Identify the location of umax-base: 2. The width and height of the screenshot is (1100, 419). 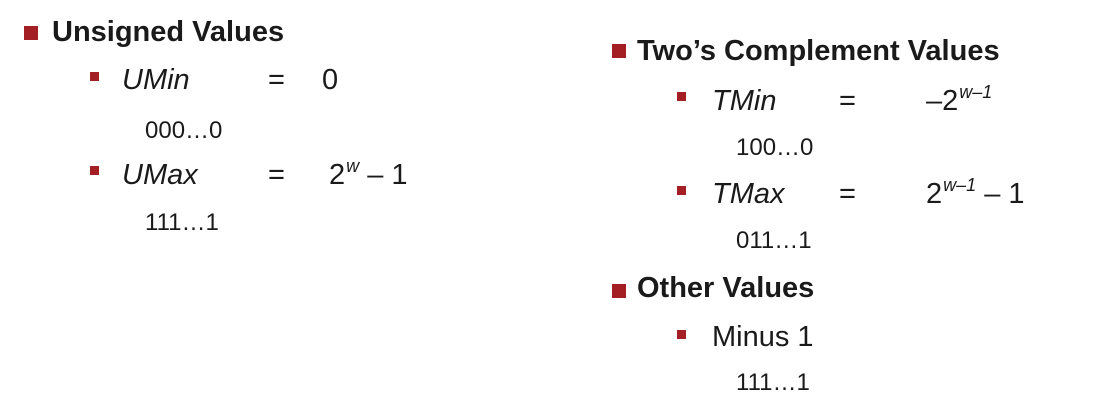
(337, 175).